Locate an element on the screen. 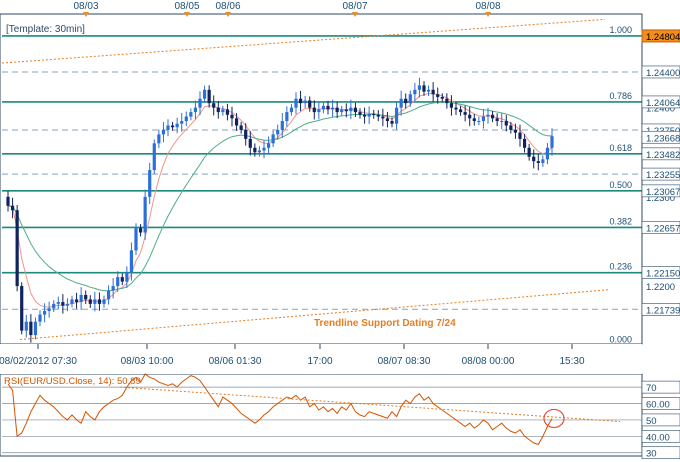 The height and width of the screenshot is (462, 680). price-box-label: 1.21739 is located at coordinates (663, 310).